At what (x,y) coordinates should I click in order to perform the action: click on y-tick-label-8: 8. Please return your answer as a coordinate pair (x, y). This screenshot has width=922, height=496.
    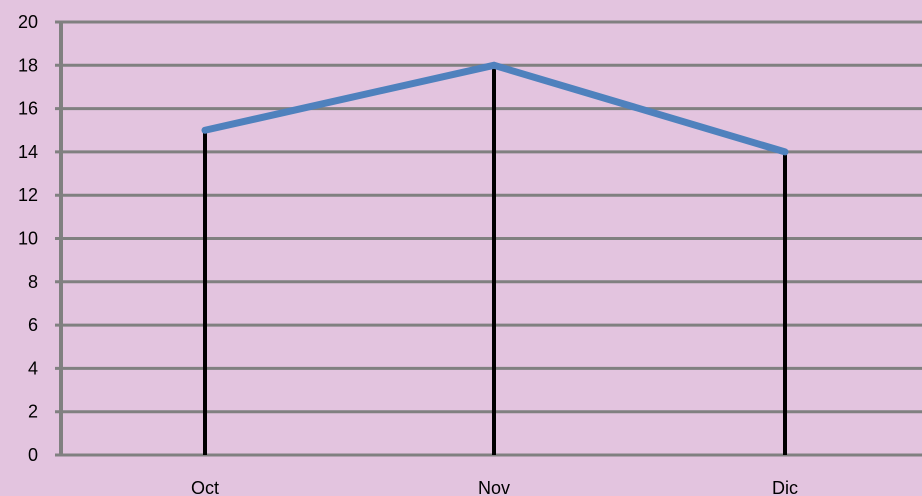
    Looking at the image, I should click on (33, 282).